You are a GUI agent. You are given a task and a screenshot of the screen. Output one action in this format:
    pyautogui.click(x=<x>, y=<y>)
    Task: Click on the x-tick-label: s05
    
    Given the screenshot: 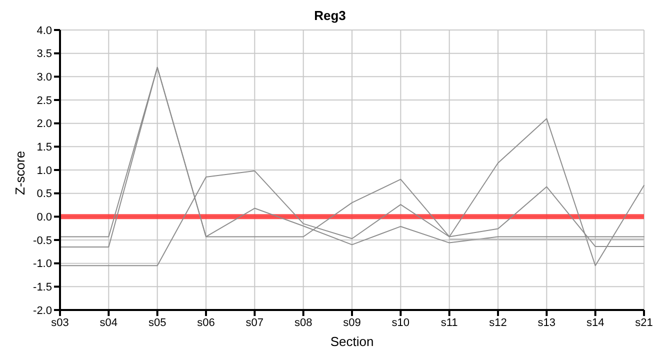 What is the action you would take?
    pyautogui.click(x=157, y=322)
    